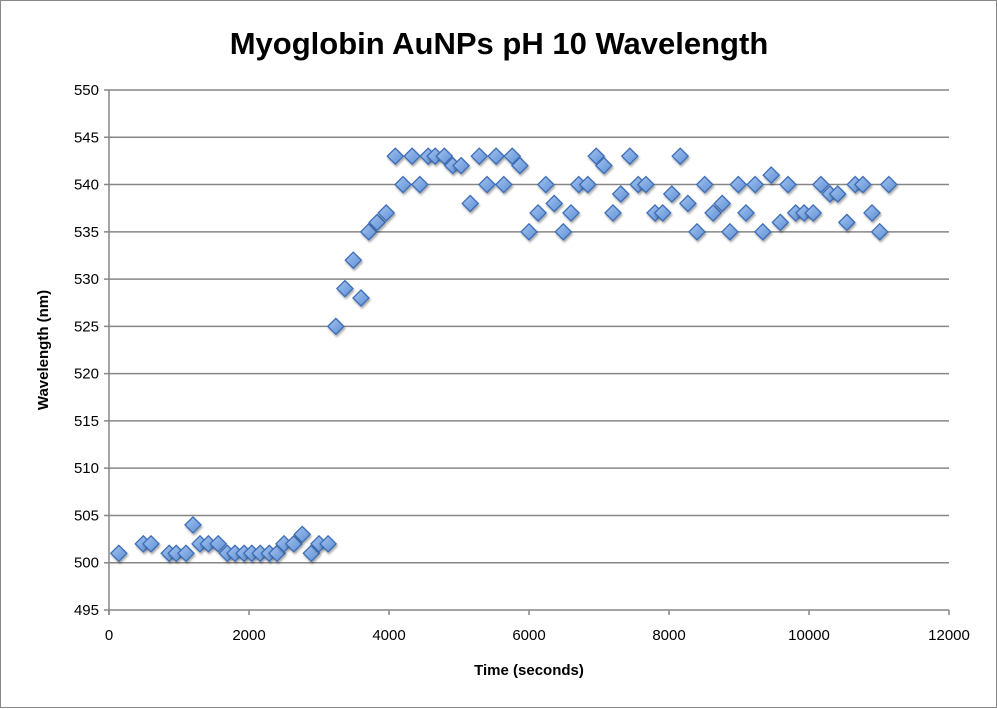 The width and height of the screenshot is (997, 709). I want to click on y-tick-label: 510, so click(86, 468).